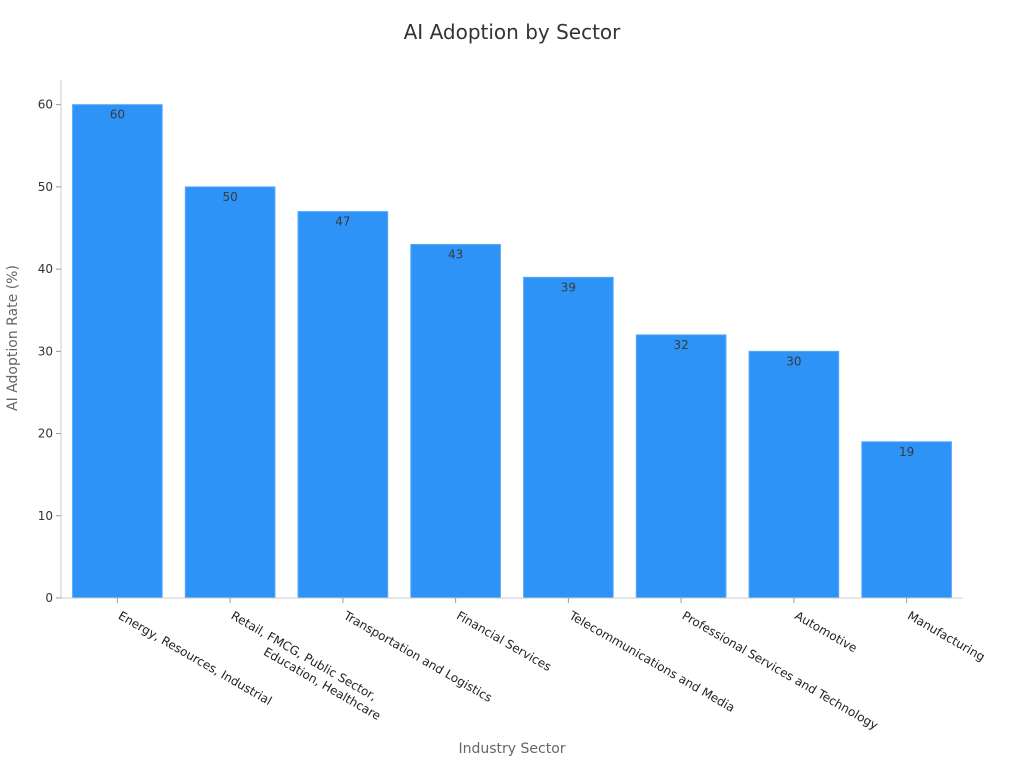  Describe the element at coordinates (504, 641) in the screenshot. I see `x-tick-label: Financial Services` at that location.